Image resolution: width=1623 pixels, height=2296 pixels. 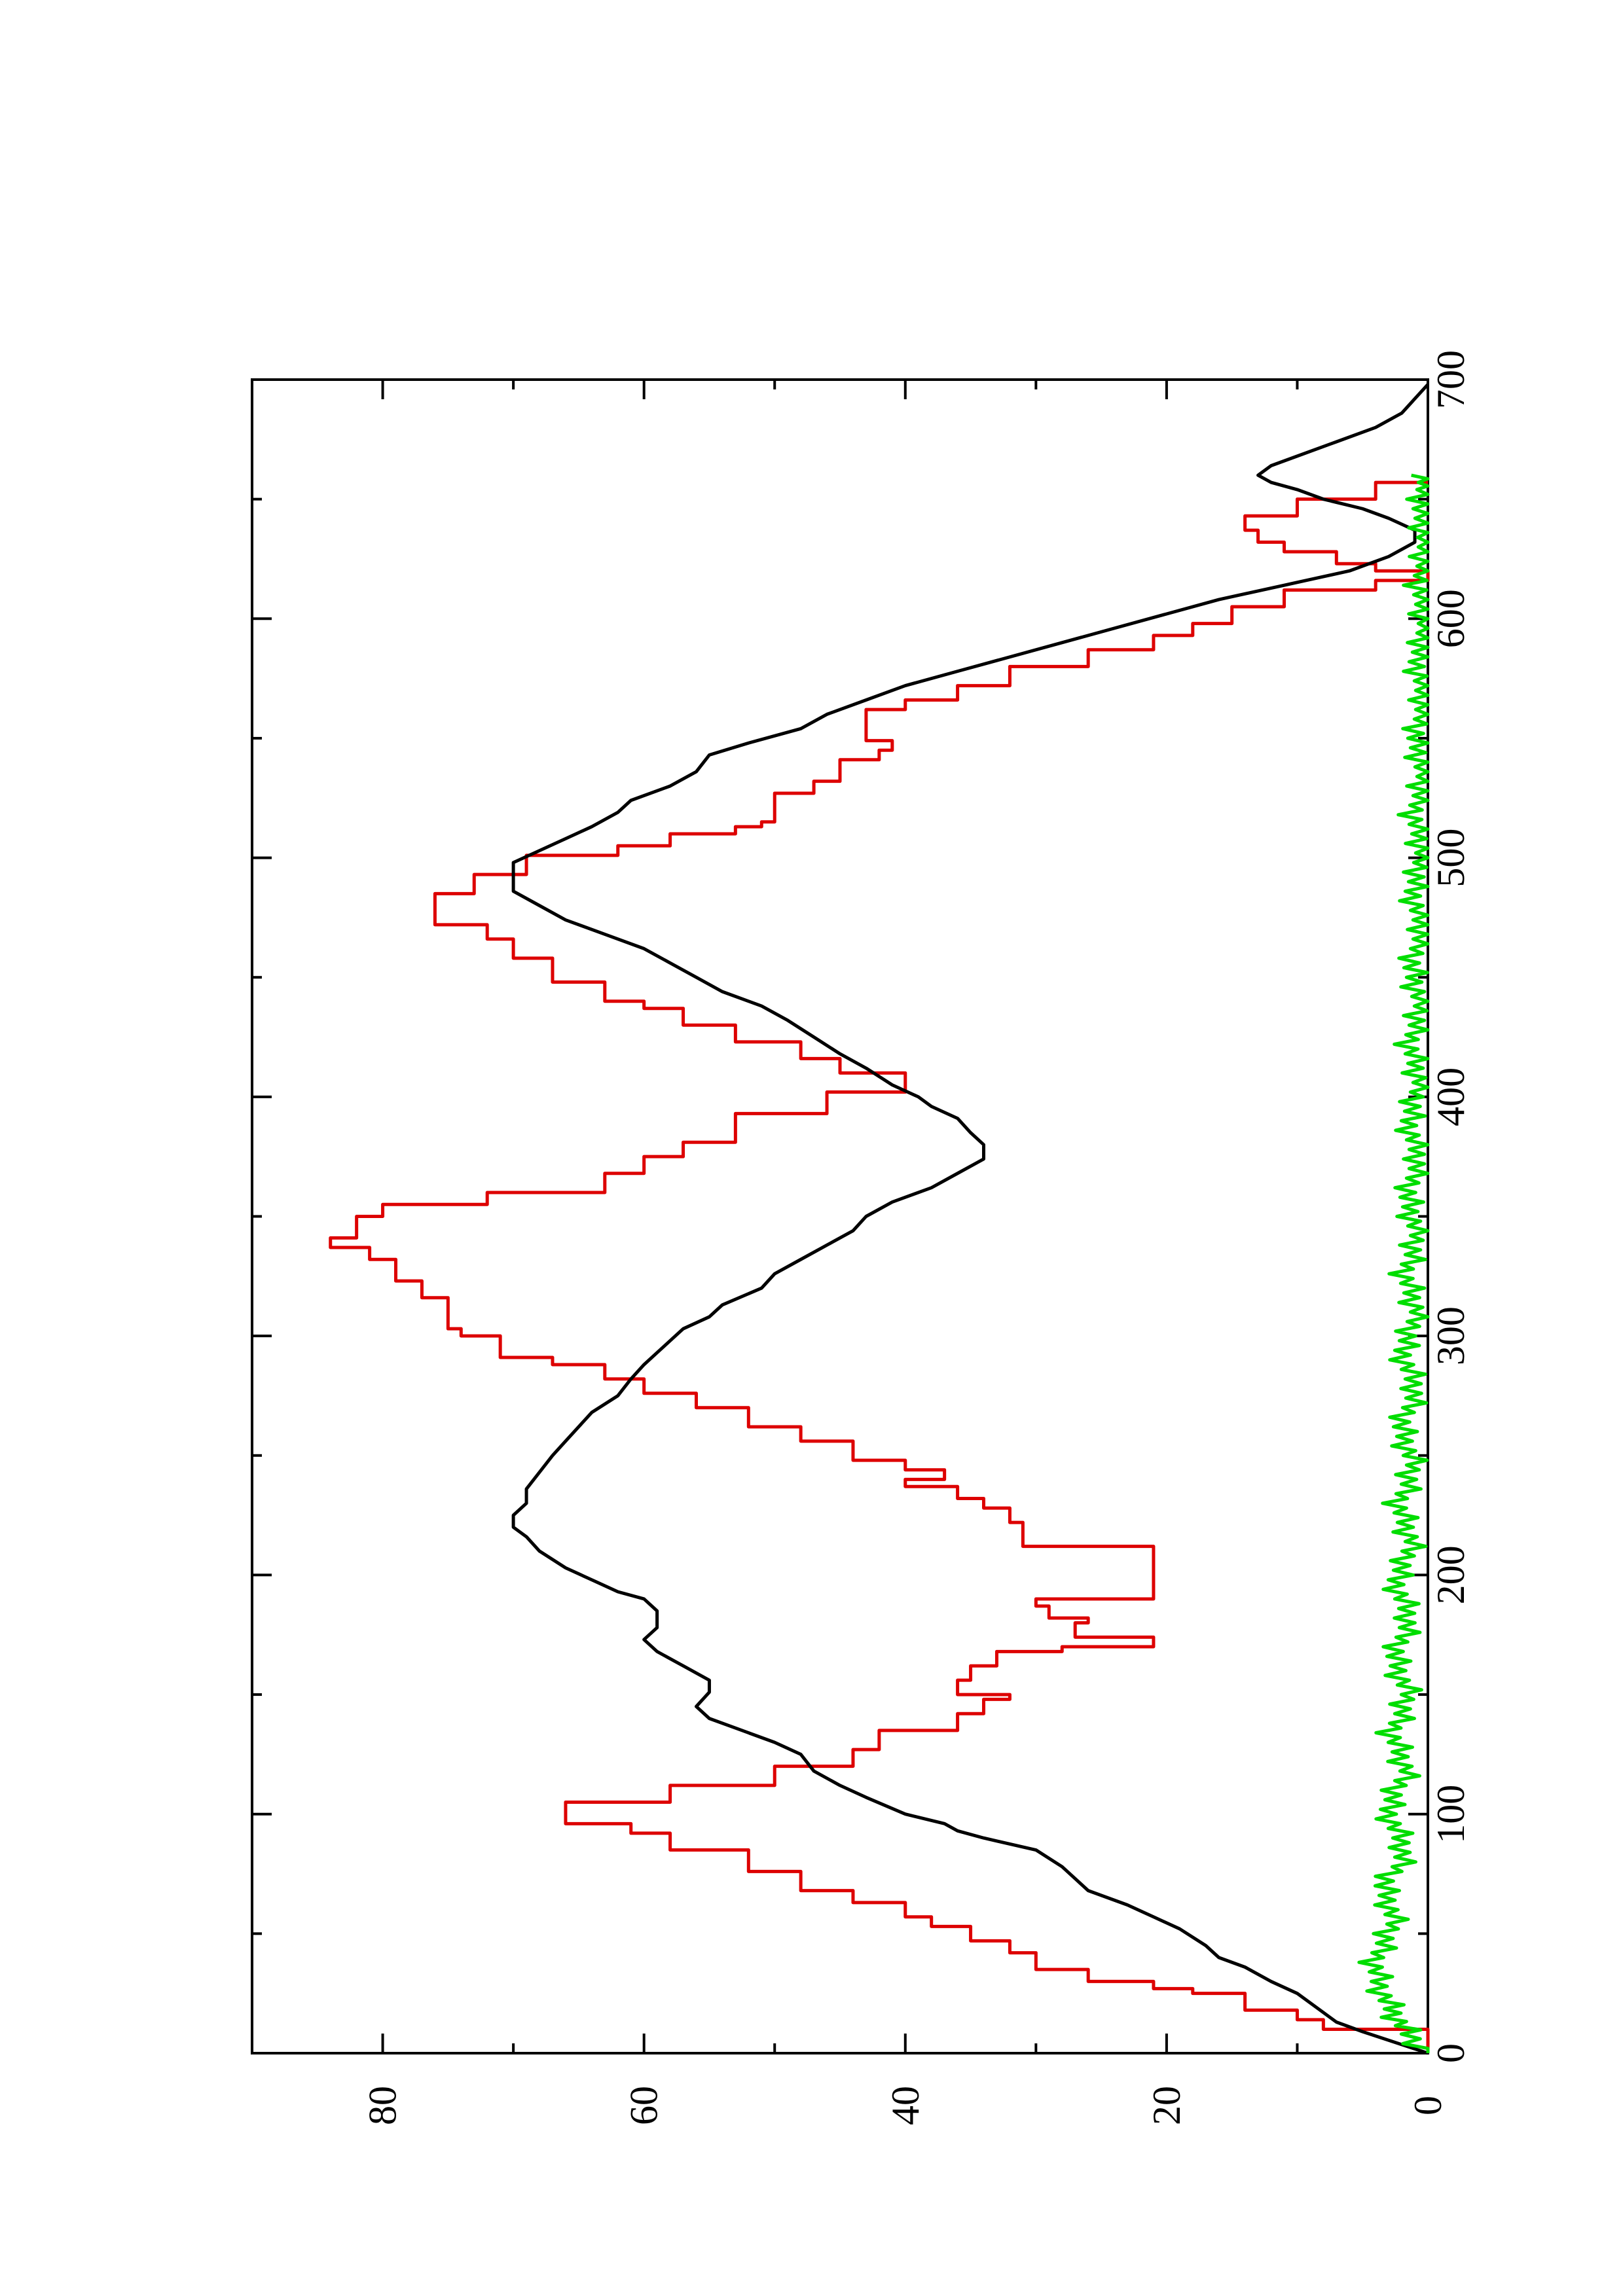 I want to click on y-tick-label: 20, so click(x=1166, y=2105).